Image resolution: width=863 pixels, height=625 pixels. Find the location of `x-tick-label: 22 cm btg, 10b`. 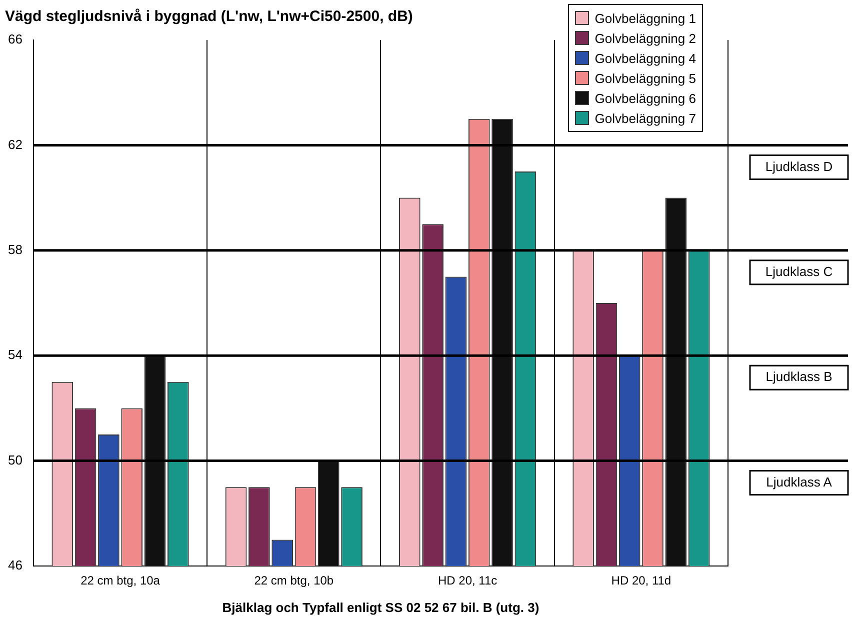

x-tick-label: 22 cm btg, 10b is located at coordinates (294, 581).